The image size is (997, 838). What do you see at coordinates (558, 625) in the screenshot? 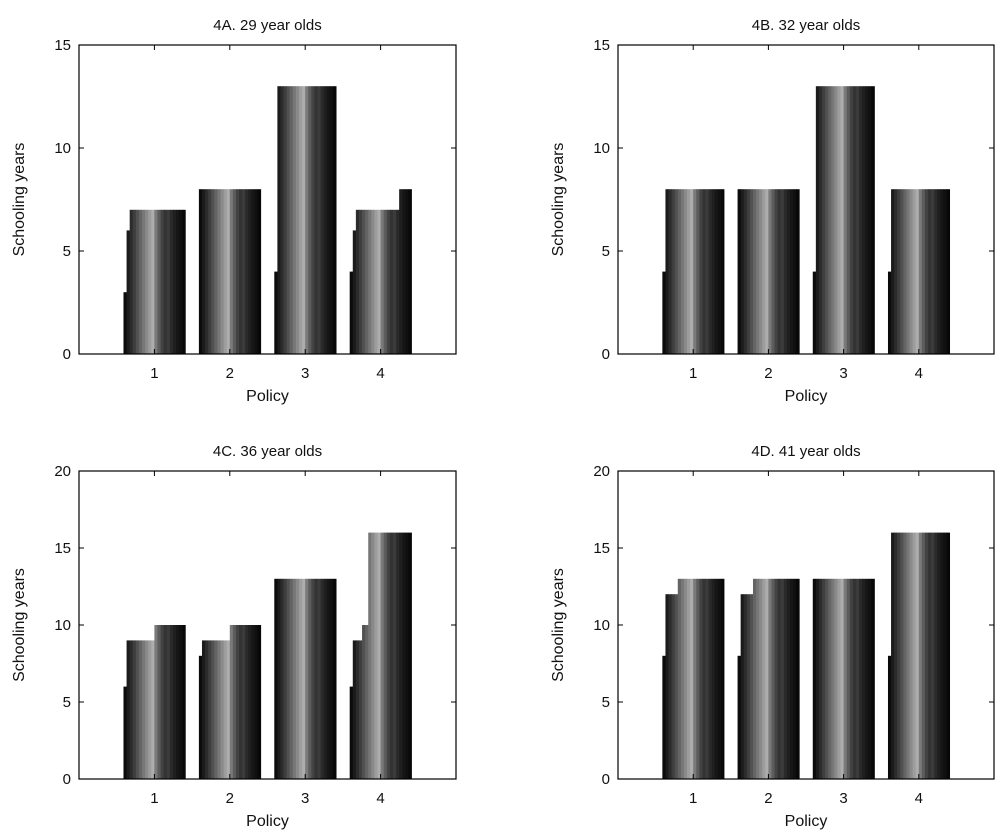
I see `y-axis-label: Schooling years` at bounding box center [558, 625].